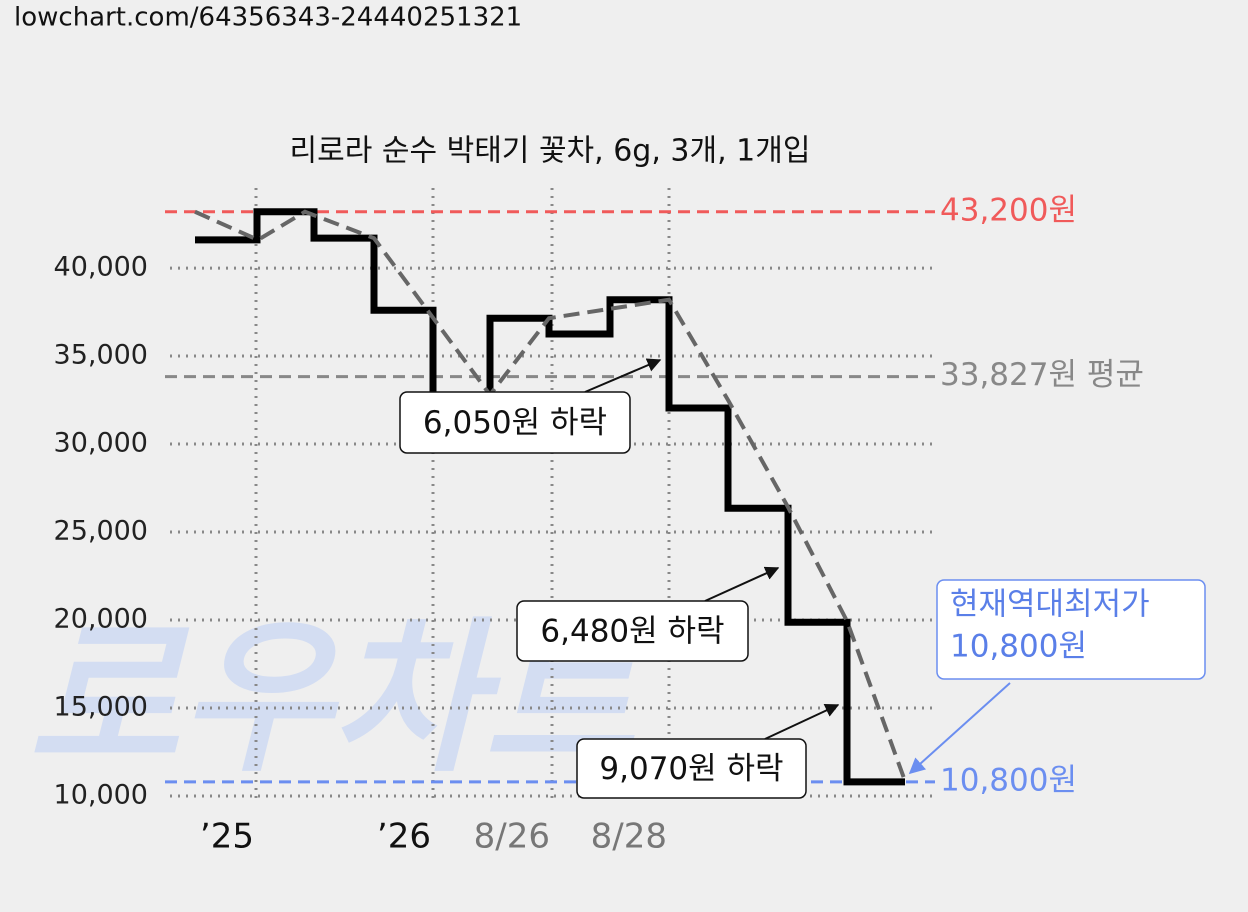 This screenshot has width=1248, height=912. What do you see at coordinates (101, 706) in the screenshot?
I see `y-tick-label: 15,000` at bounding box center [101, 706].